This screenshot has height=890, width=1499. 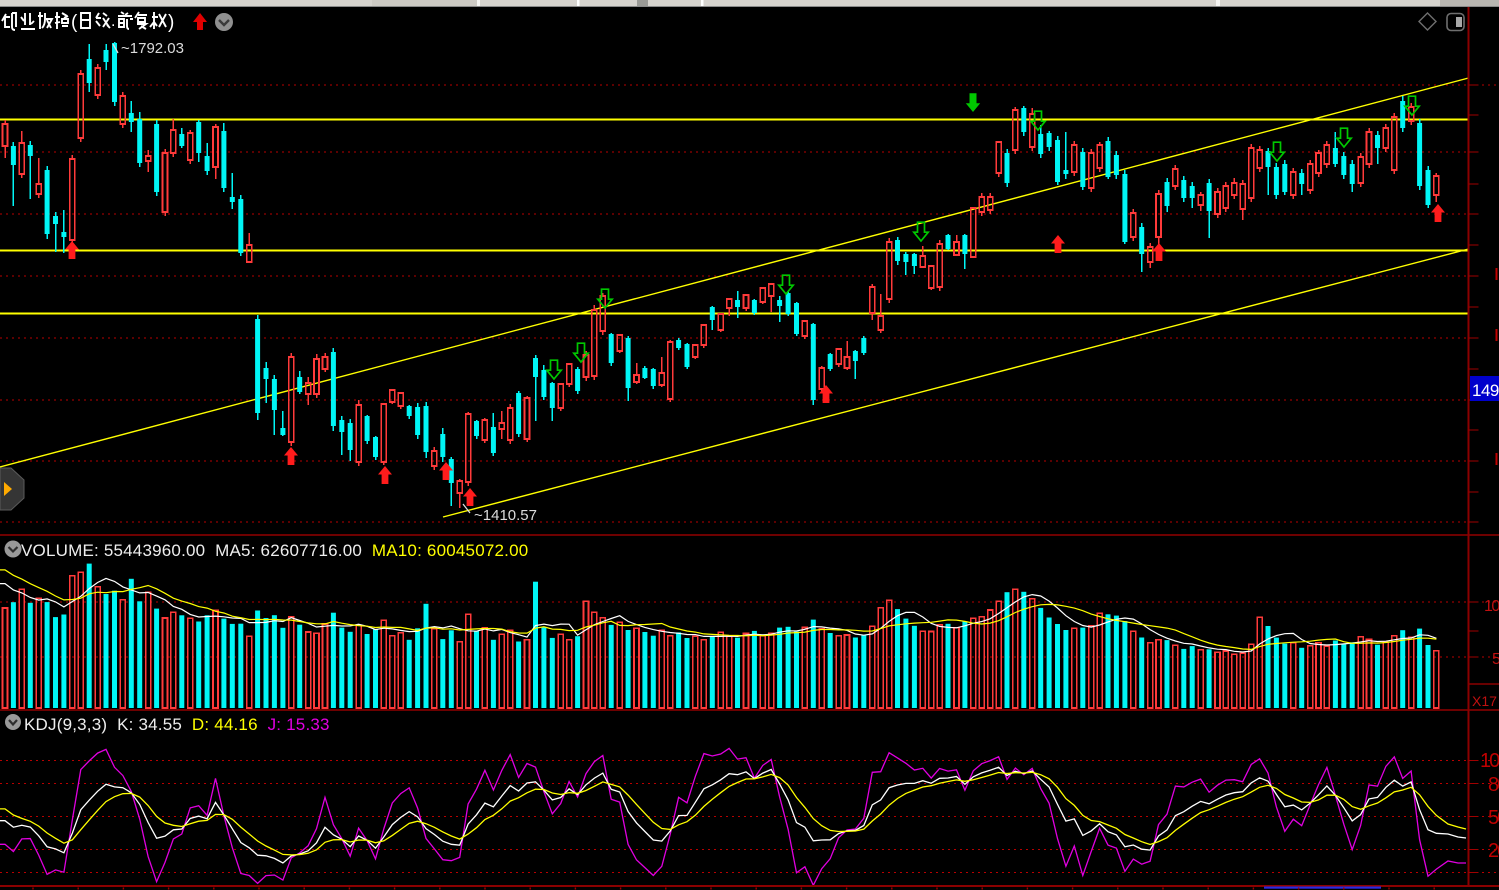 What do you see at coordinates (1485, 390) in the screenshot?
I see `svg-text: 1497` at bounding box center [1485, 390].